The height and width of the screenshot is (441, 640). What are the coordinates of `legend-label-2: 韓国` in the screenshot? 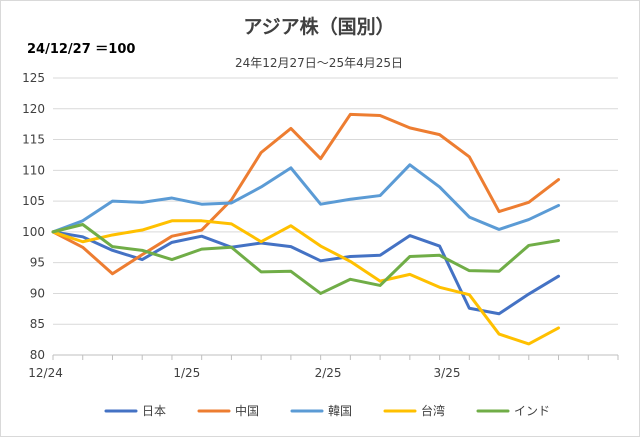 It's located at (340, 411).